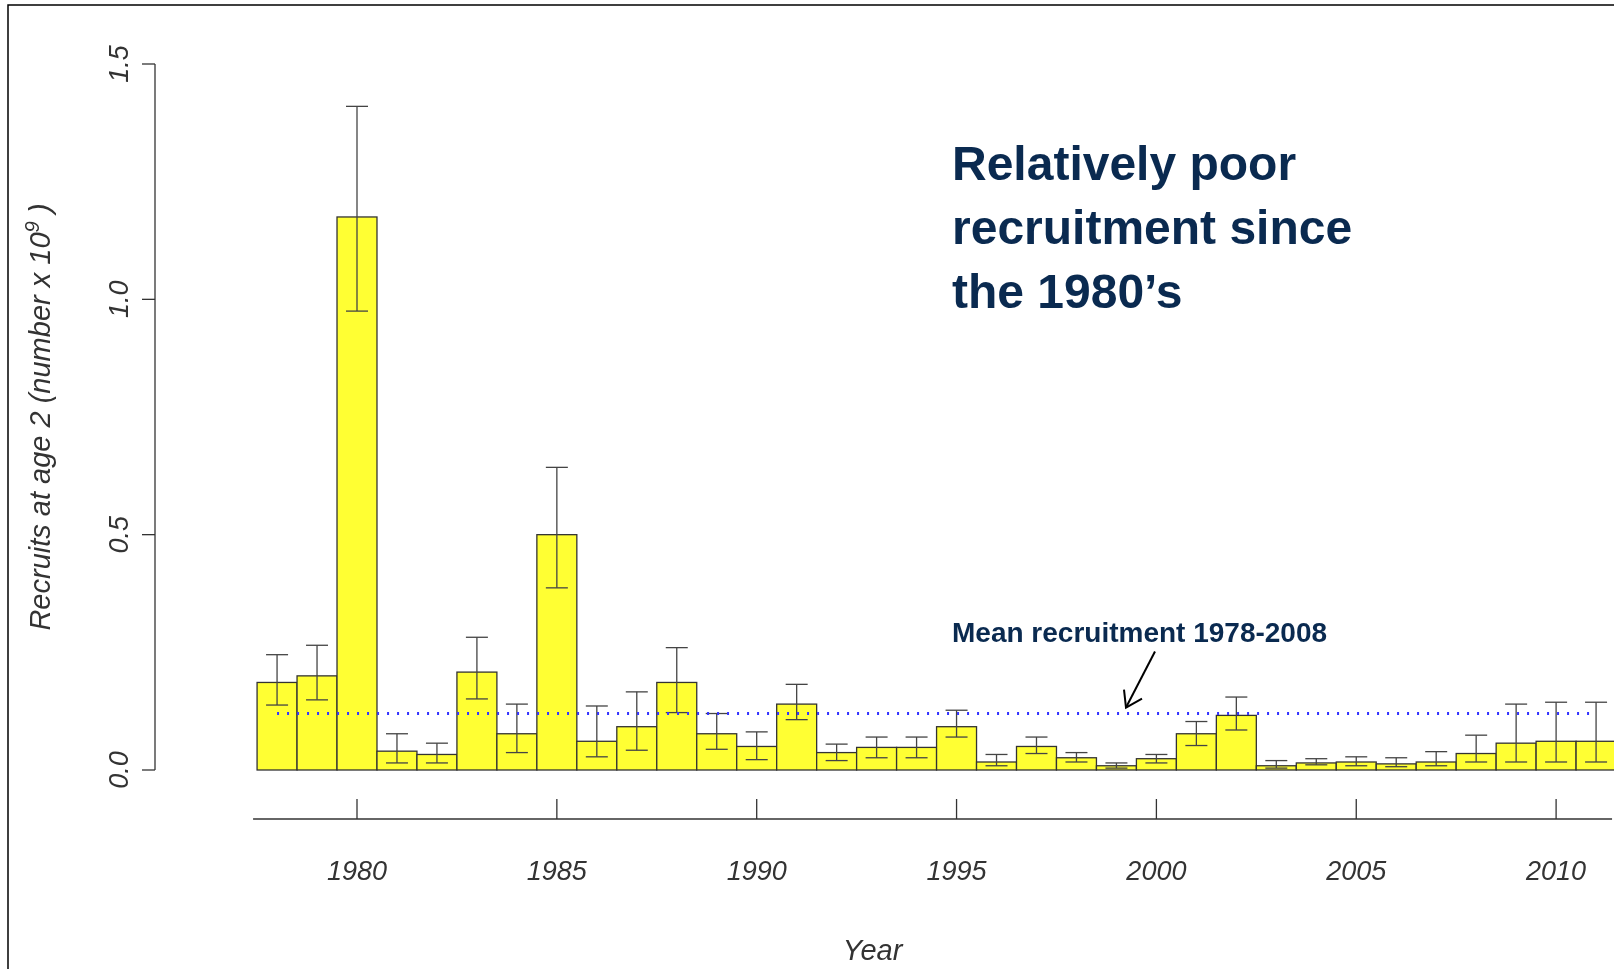 The width and height of the screenshot is (1614, 969). Describe the element at coordinates (1156, 871) in the screenshot. I see `x-tick-label: 2000` at that location.